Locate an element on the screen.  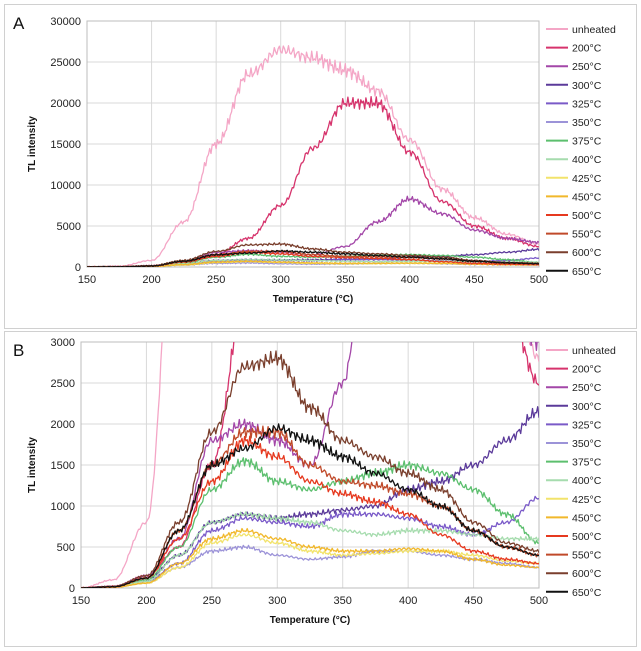
series-line-650c is located at coordinates (313, 258).